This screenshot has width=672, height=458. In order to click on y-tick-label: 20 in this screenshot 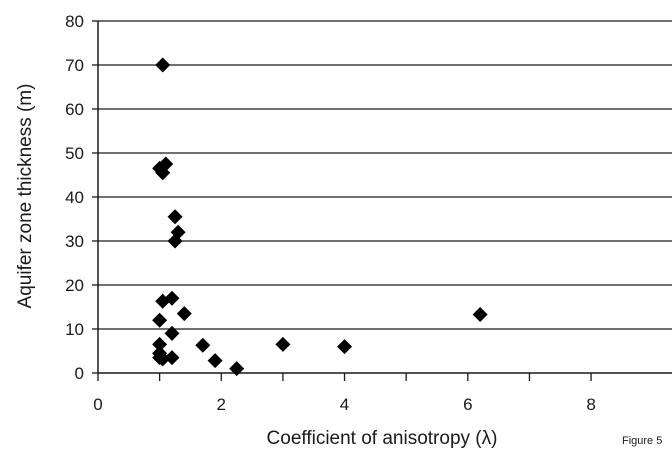, I will do `click(74, 285)`.